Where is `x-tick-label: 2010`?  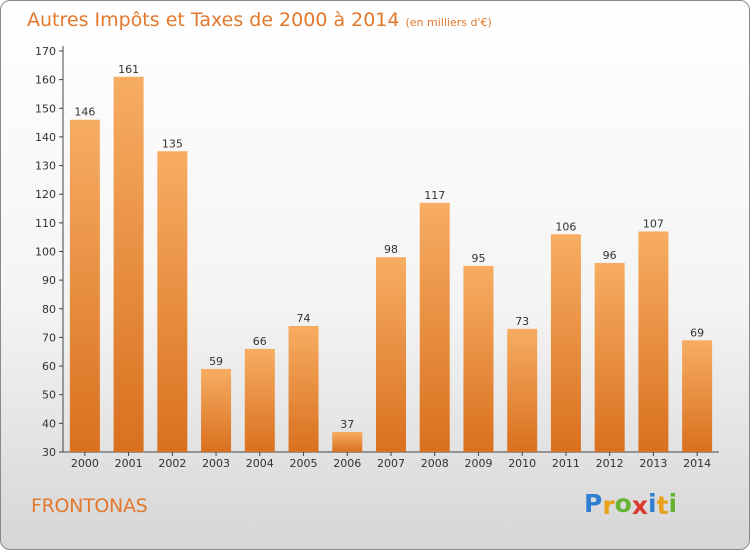
x-tick-label: 2010 is located at coordinates (522, 463).